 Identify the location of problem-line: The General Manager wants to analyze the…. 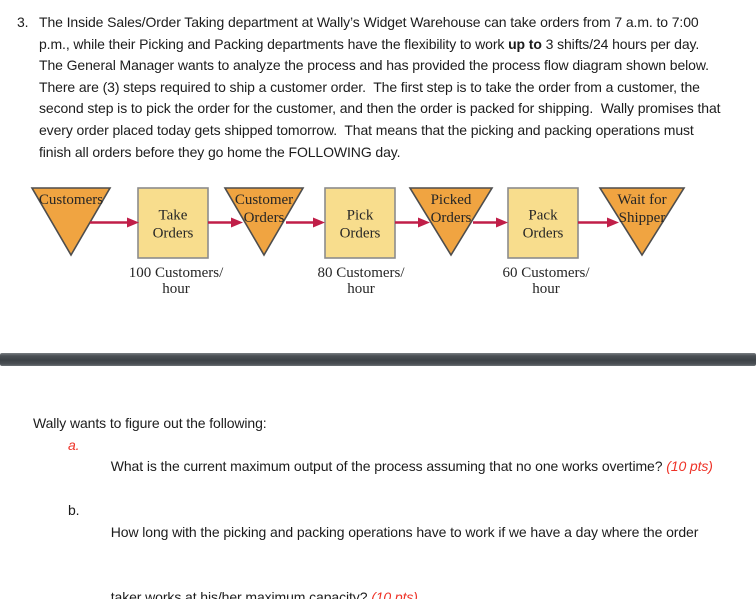
(374, 65).